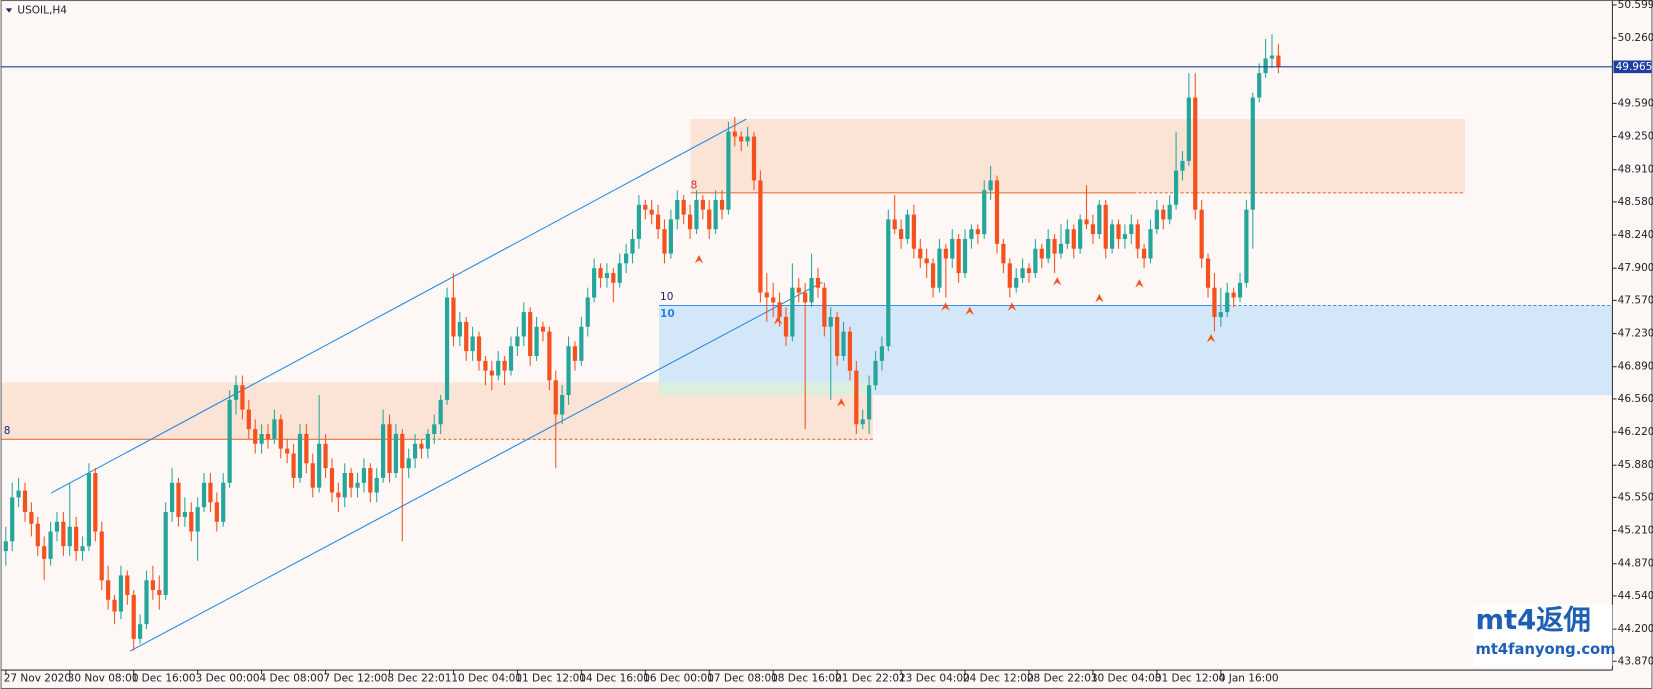 The height and width of the screenshot is (689, 1653). What do you see at coordinates (1635, 5) in the screenshot?
I see `y-tick-label: 50.599` at bounding box center [1635, 5].